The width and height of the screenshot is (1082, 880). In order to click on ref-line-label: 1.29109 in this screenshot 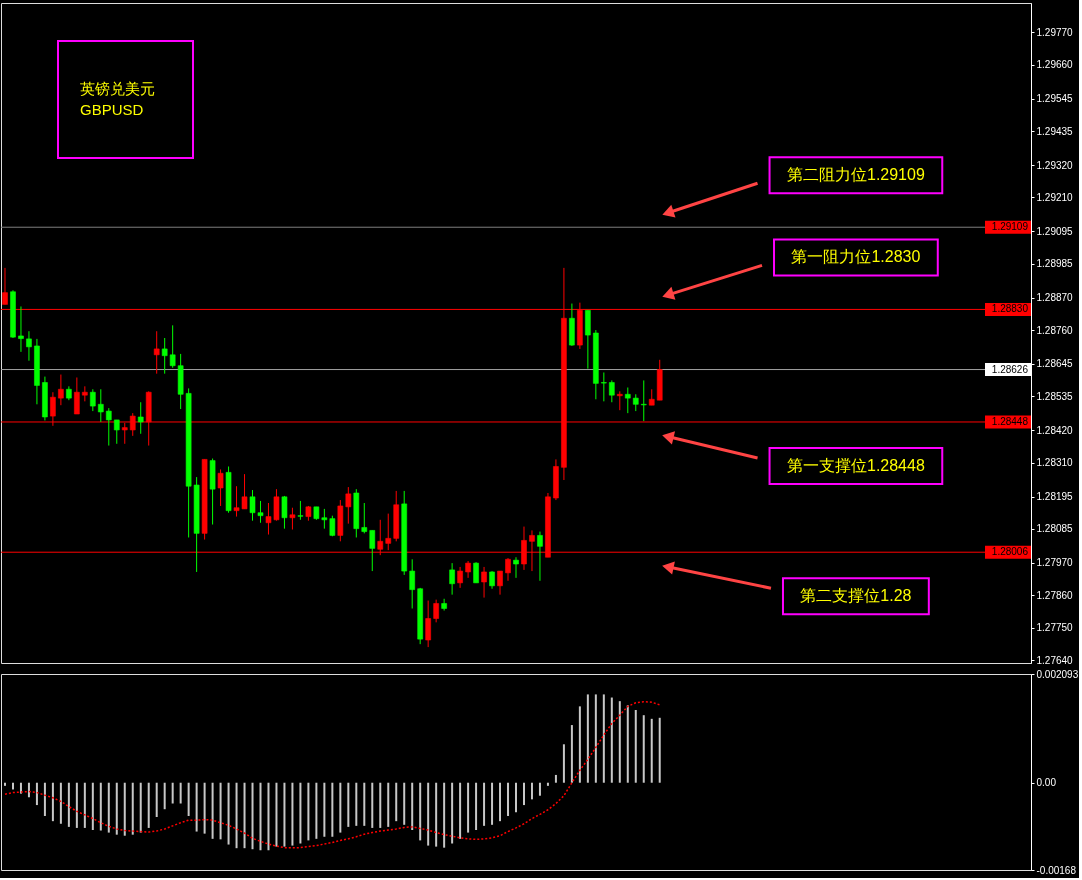, I will do `click(1010, 227)`.